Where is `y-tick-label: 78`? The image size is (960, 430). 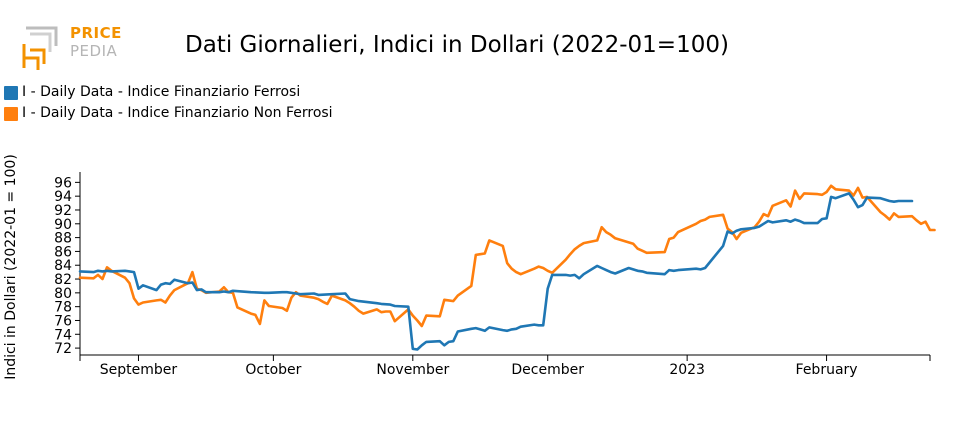
y-tick-label: 78 is located at coordinates (63, 308).